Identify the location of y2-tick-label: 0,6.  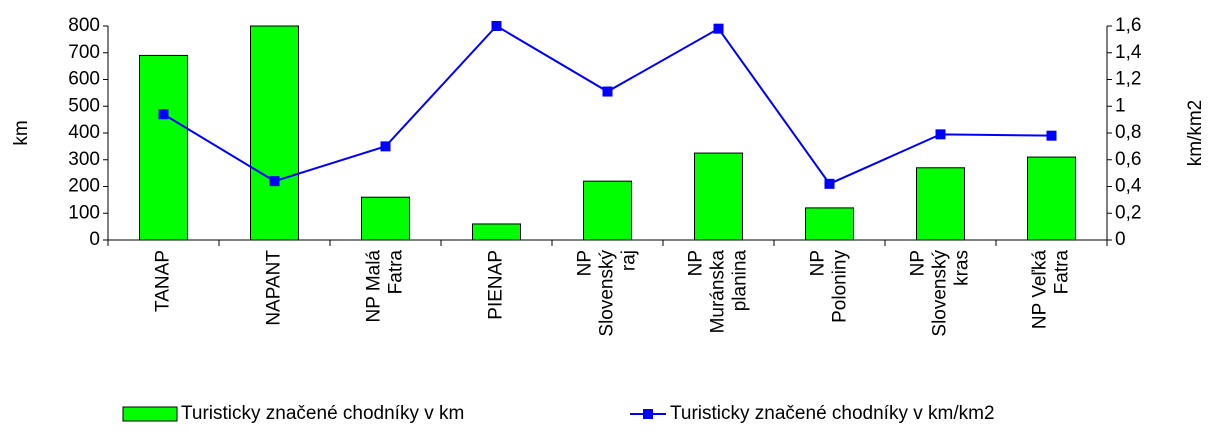
(1128, 159).